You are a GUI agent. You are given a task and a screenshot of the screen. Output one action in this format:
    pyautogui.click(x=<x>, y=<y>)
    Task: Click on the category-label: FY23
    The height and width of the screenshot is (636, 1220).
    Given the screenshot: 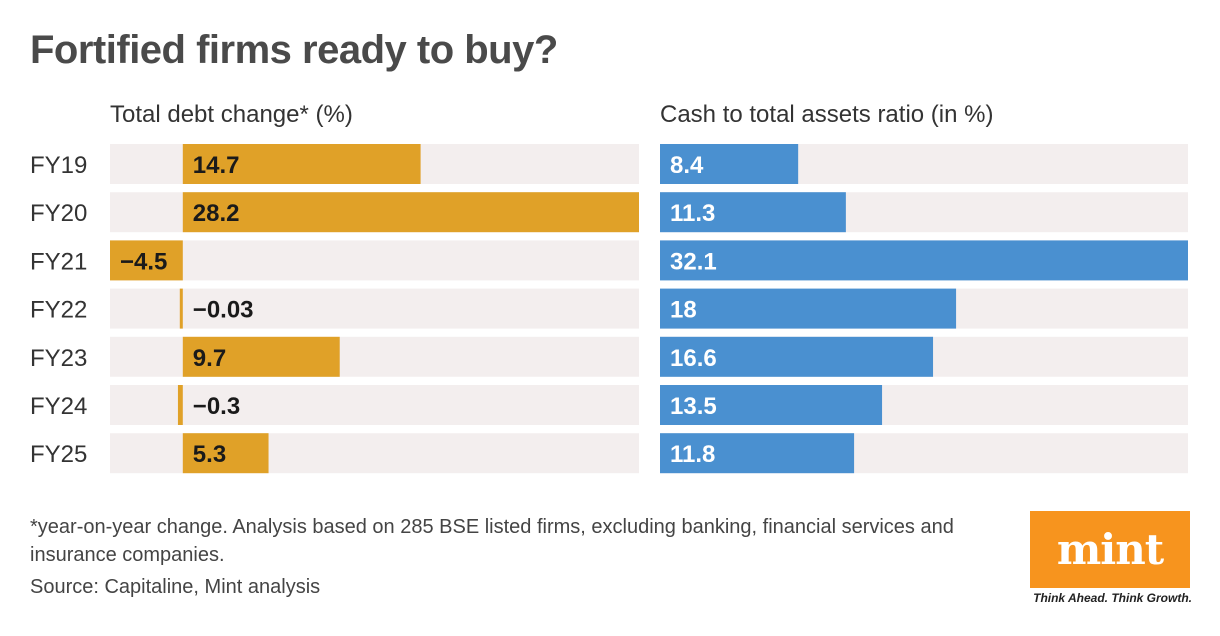 What is the action you would take?
    pyautogui.click(x=58, y=358)
    